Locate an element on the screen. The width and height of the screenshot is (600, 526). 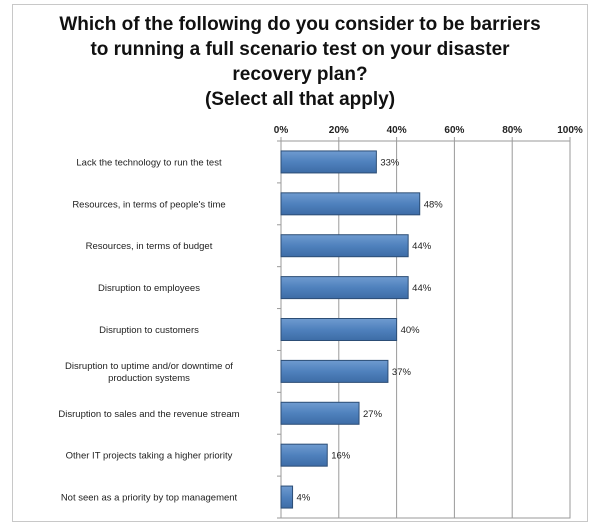
category-label: Resources, in terms of people's time is located at coordinates (148, 204).